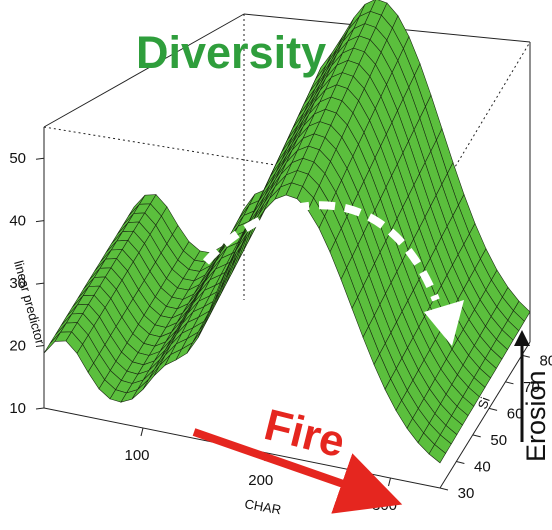 This screenshot has height=530, width=552. I want to click on erosion-annotation: Erosion, so click(536, 416).